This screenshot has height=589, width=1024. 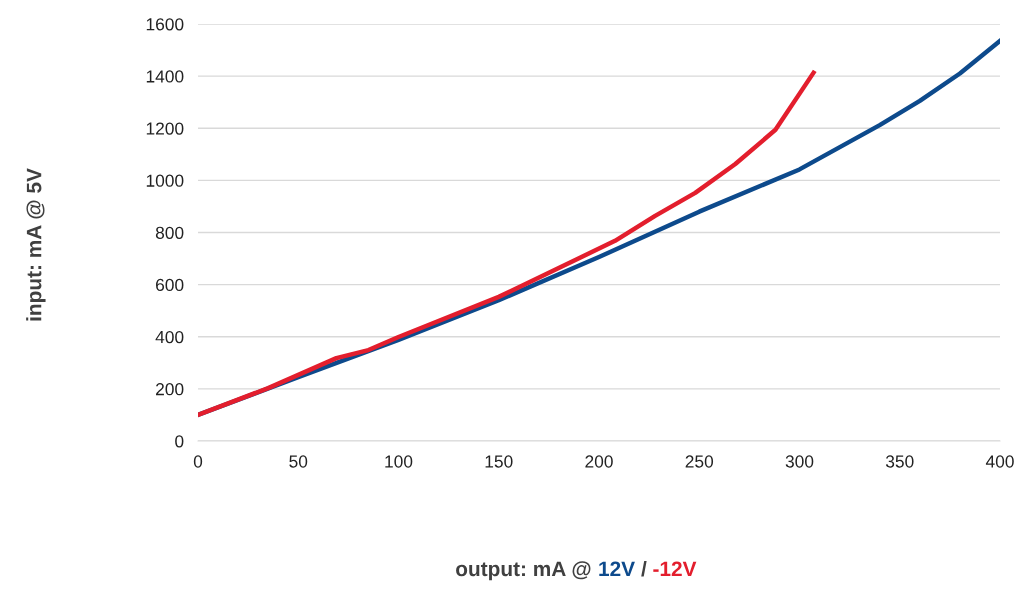 What do you see at coordinates (699, 461) in the screenshot?
I see `x-tick-label: 250` at bounding box center [699, 461].